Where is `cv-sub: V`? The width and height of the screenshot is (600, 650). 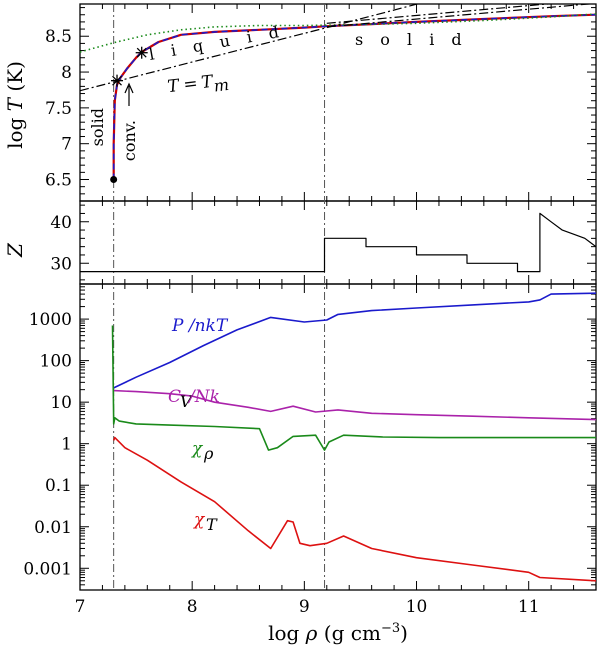 cv-sub: V is located at coordinates (186, 401).